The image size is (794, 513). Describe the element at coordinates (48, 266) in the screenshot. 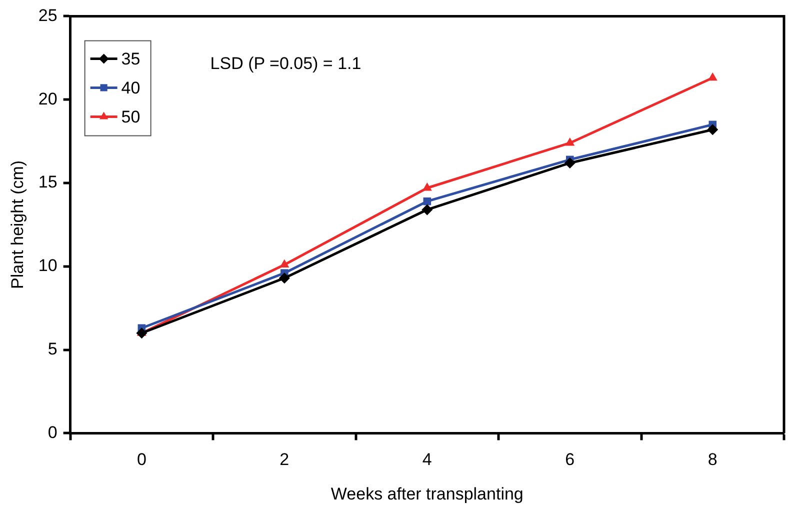

I see `y-tick-label: 10` at that location.